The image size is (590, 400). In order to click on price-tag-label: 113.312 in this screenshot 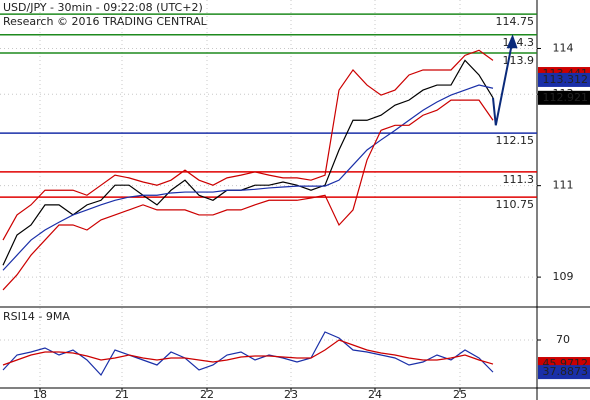, I will do `click(566, 79)`.